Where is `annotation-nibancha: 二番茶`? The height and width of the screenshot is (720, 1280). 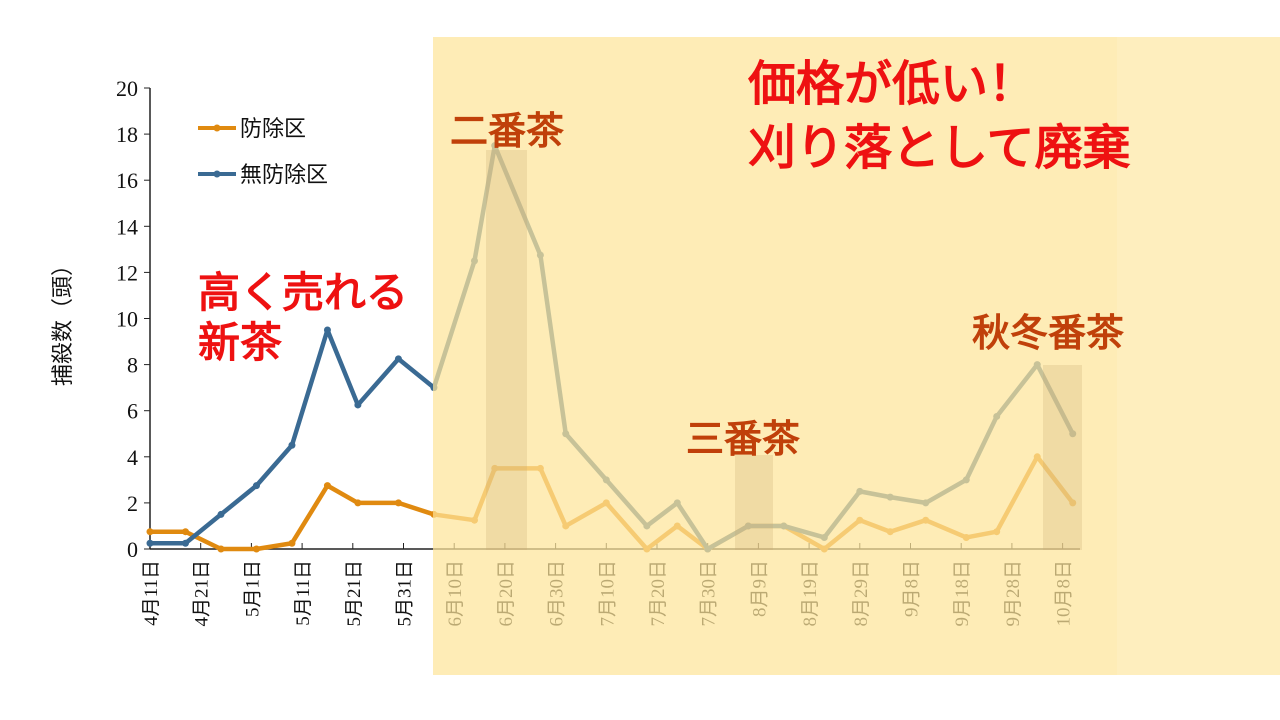 annotation-nibancha: 二番茶 is located at coordinates (507, 131).